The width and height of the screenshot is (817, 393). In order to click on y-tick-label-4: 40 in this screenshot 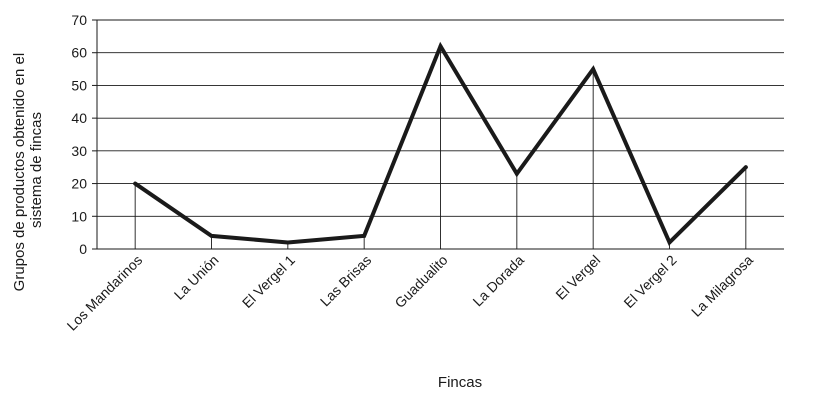, I will do `click(79, 118)`.